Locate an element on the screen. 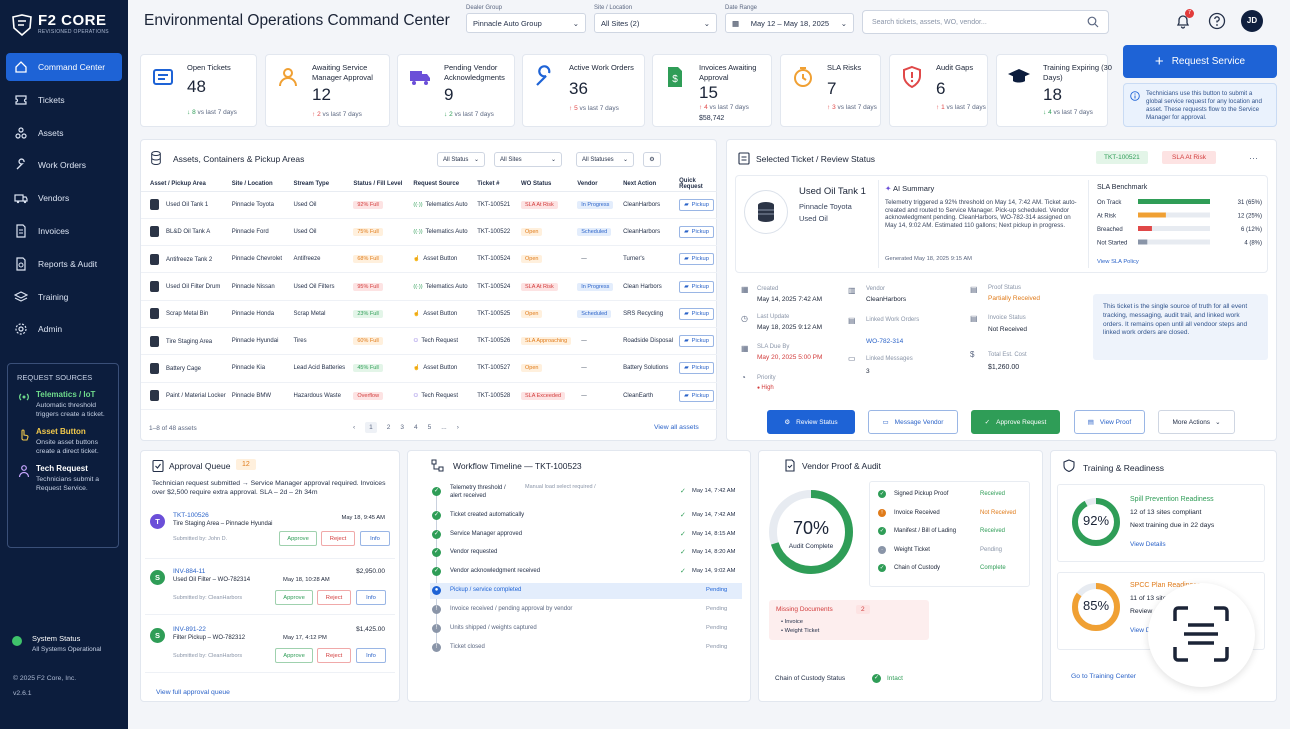  asset-name: Tire Staging Area is located at coordinates (189, 341).